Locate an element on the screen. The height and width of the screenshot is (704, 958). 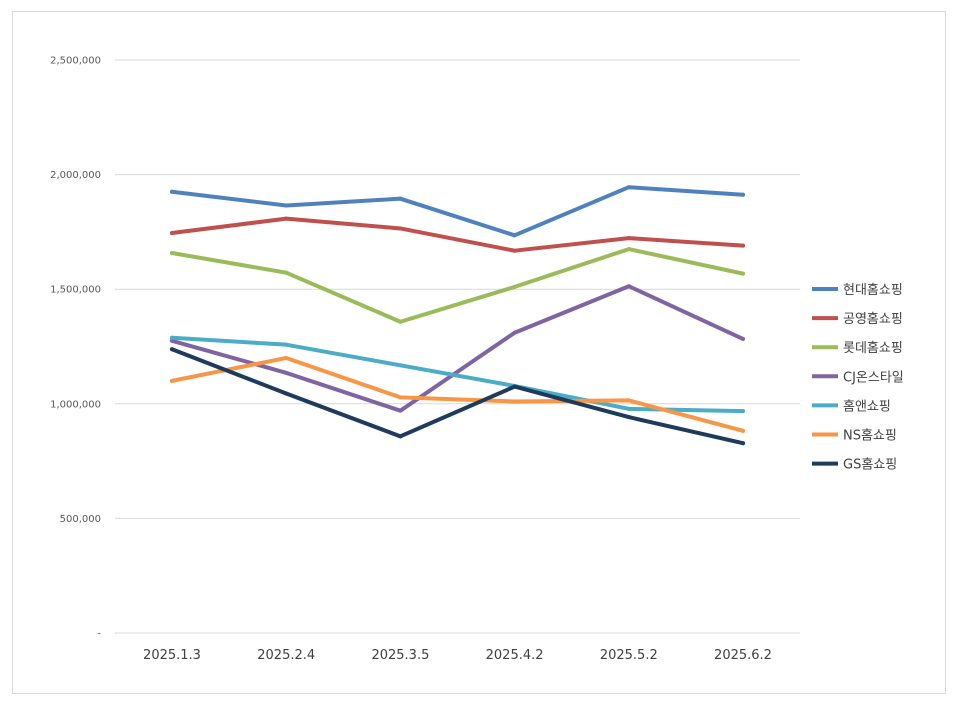
y-tick-label: - is located at coordinates (99, 634).